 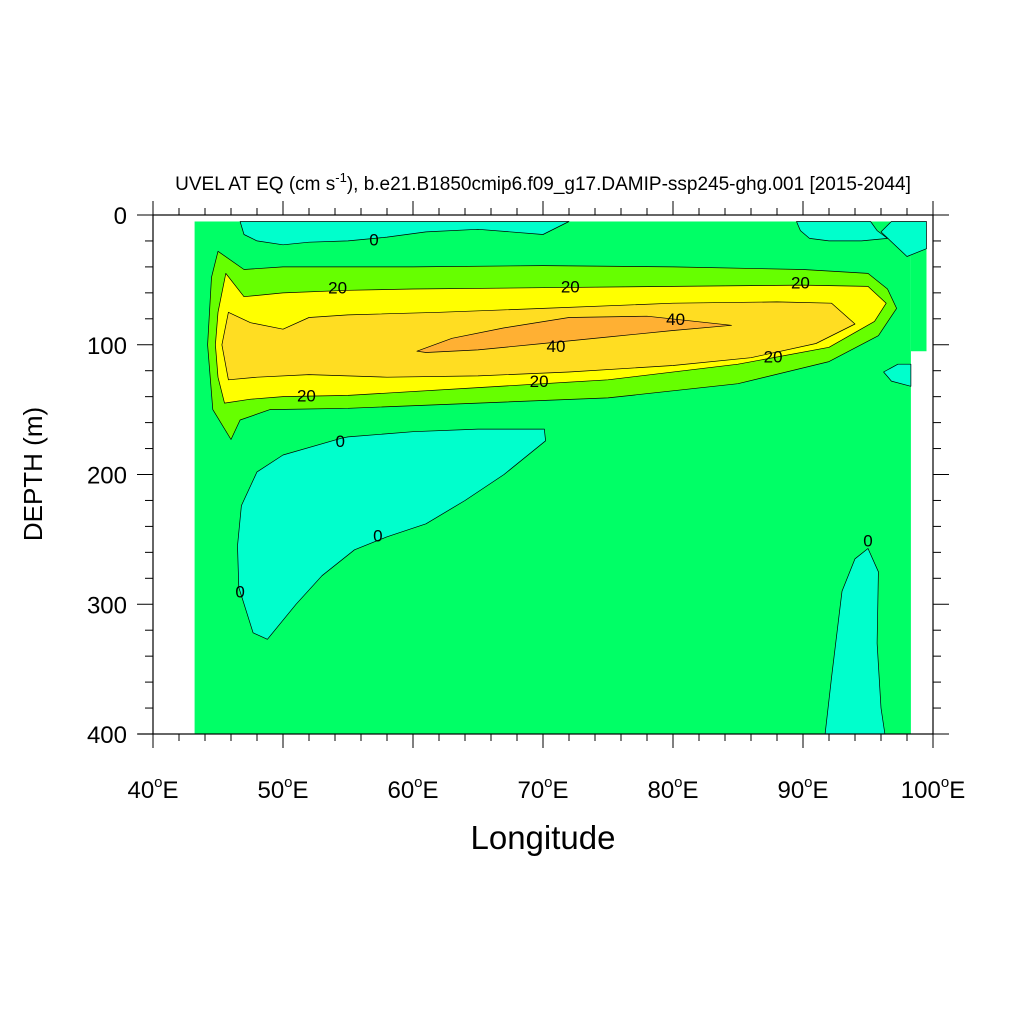 I want to click on x-tick-label: 100oE, so click(x=933, y=789).